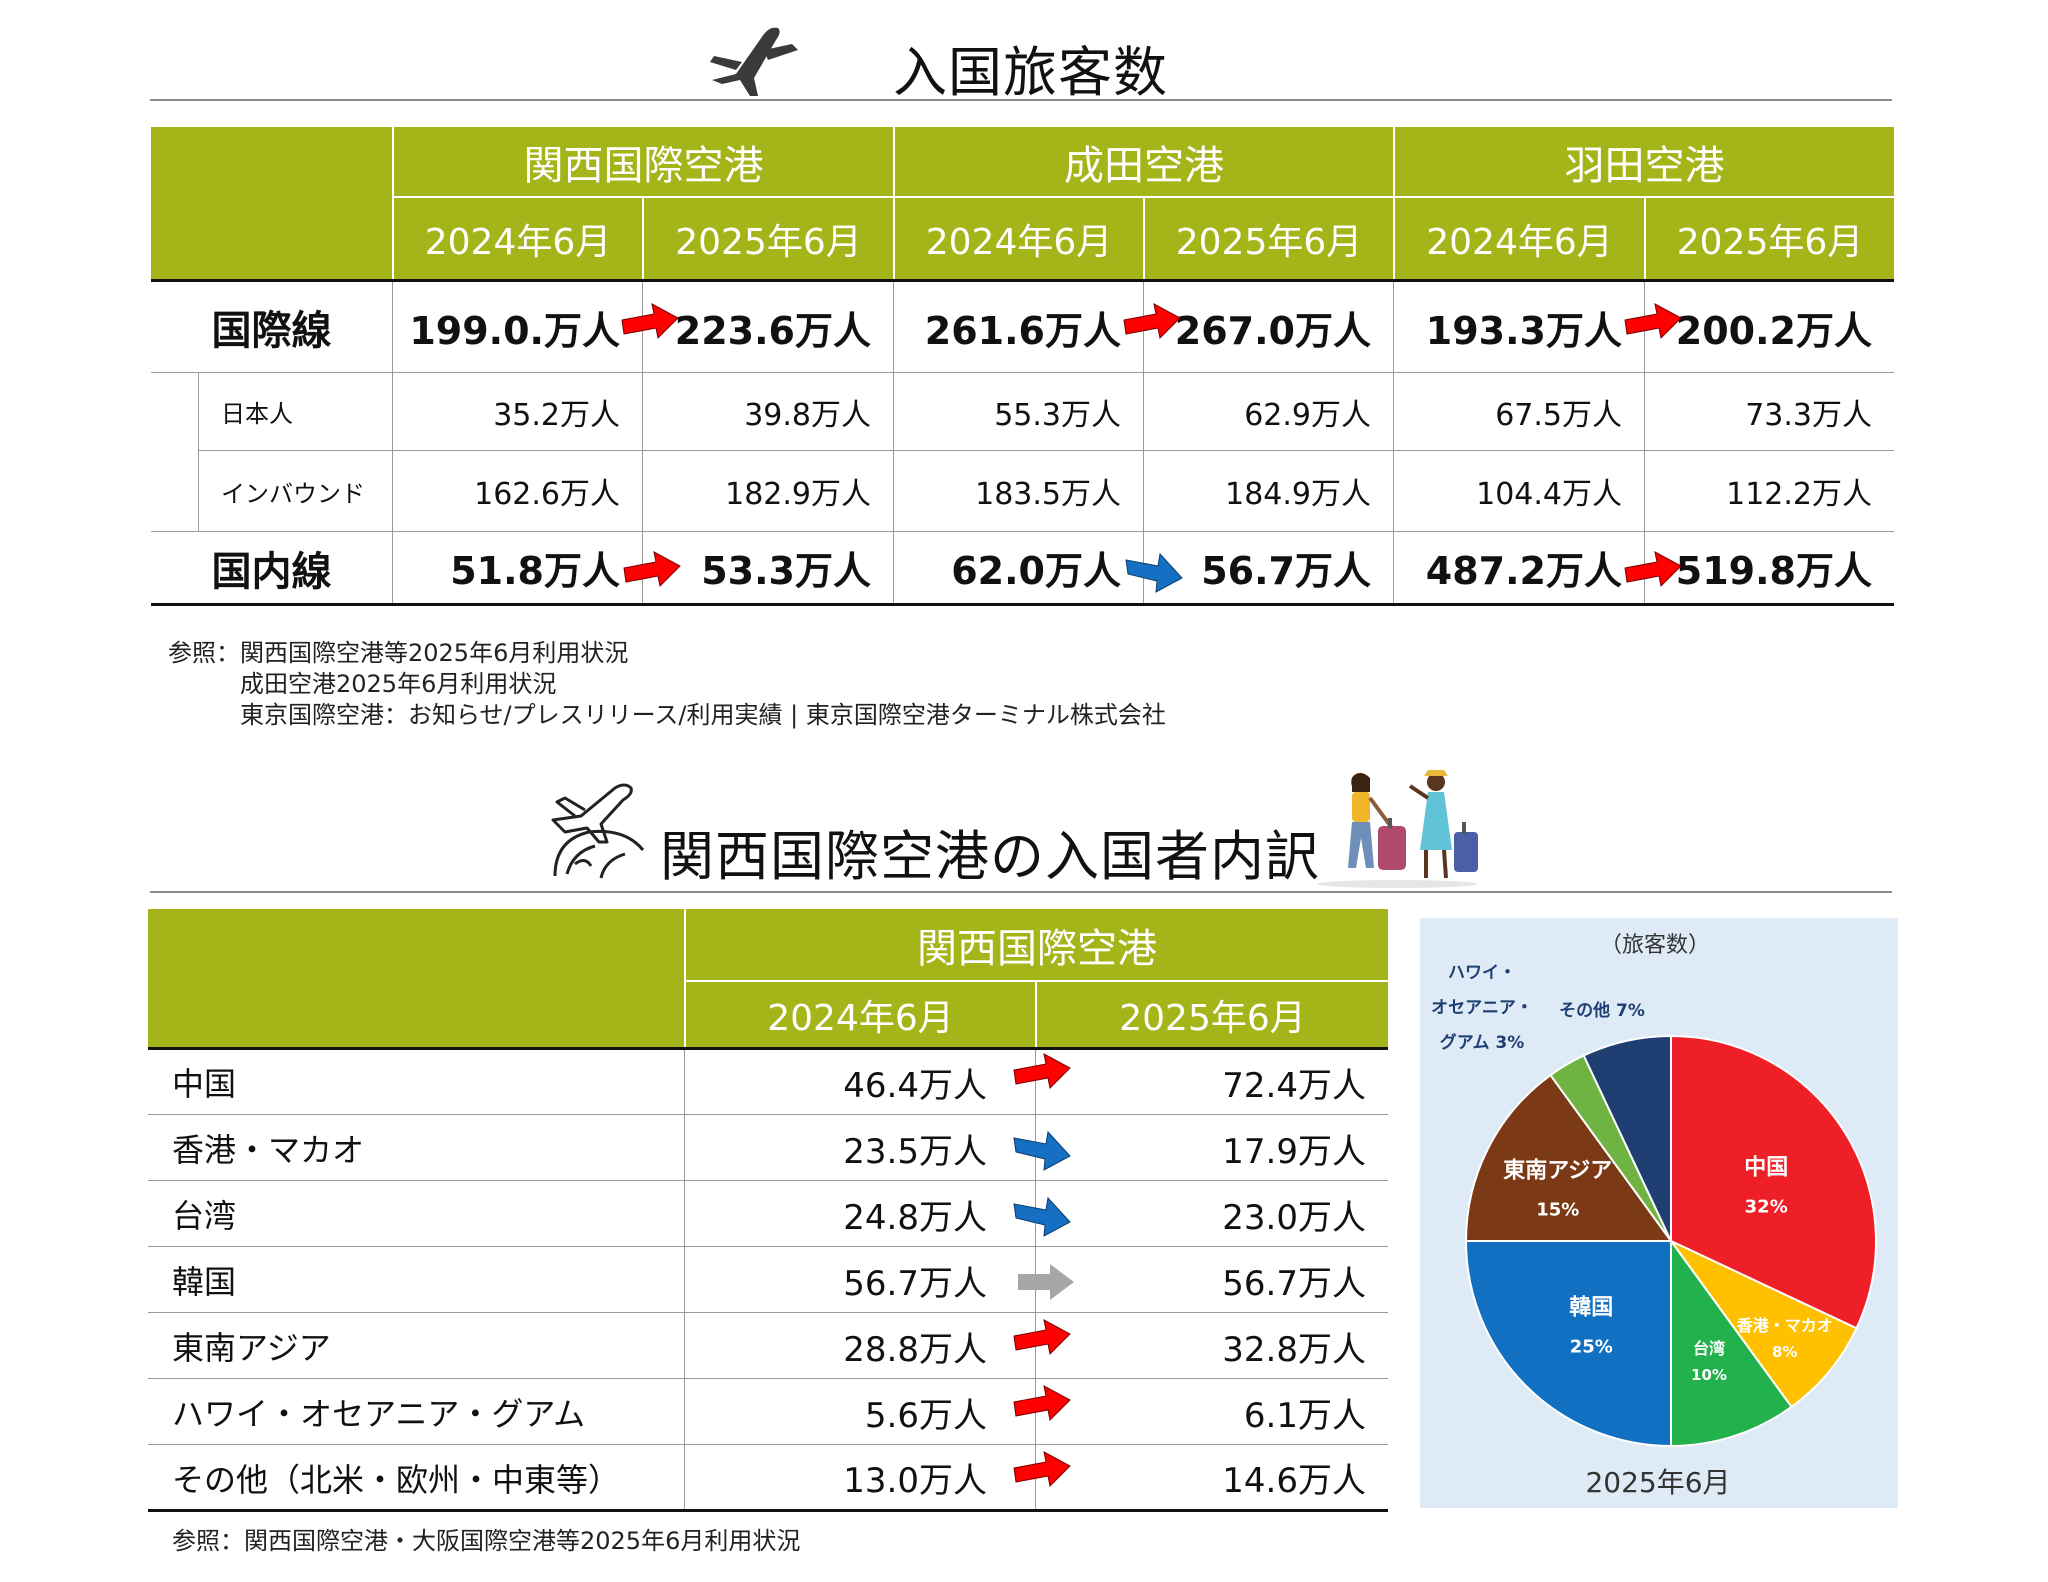 The width and height of the screenshot is (2048, 1582). I want to click on trend-flat-arrow-icon, so click(1046, 1282).